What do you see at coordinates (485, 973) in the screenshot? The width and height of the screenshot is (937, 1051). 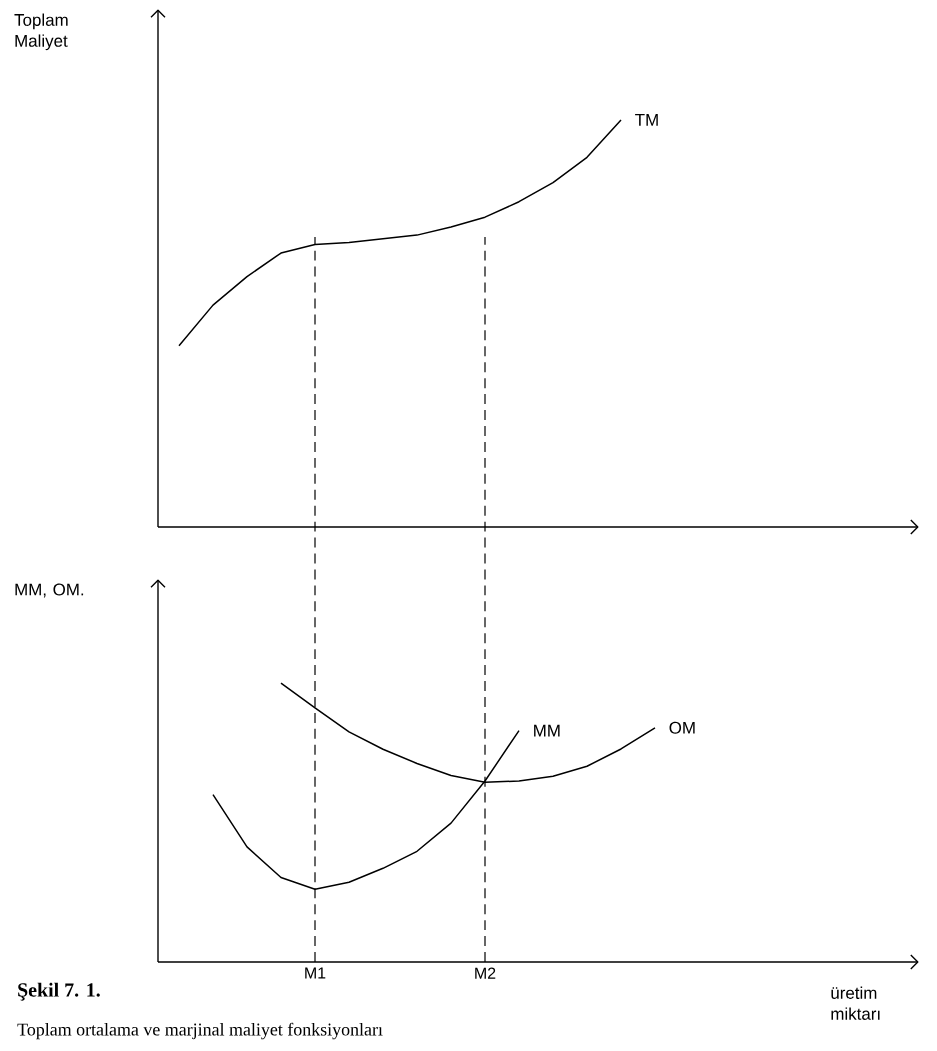 I see `x-tick-label: M2` at bounding box center [485, 973].